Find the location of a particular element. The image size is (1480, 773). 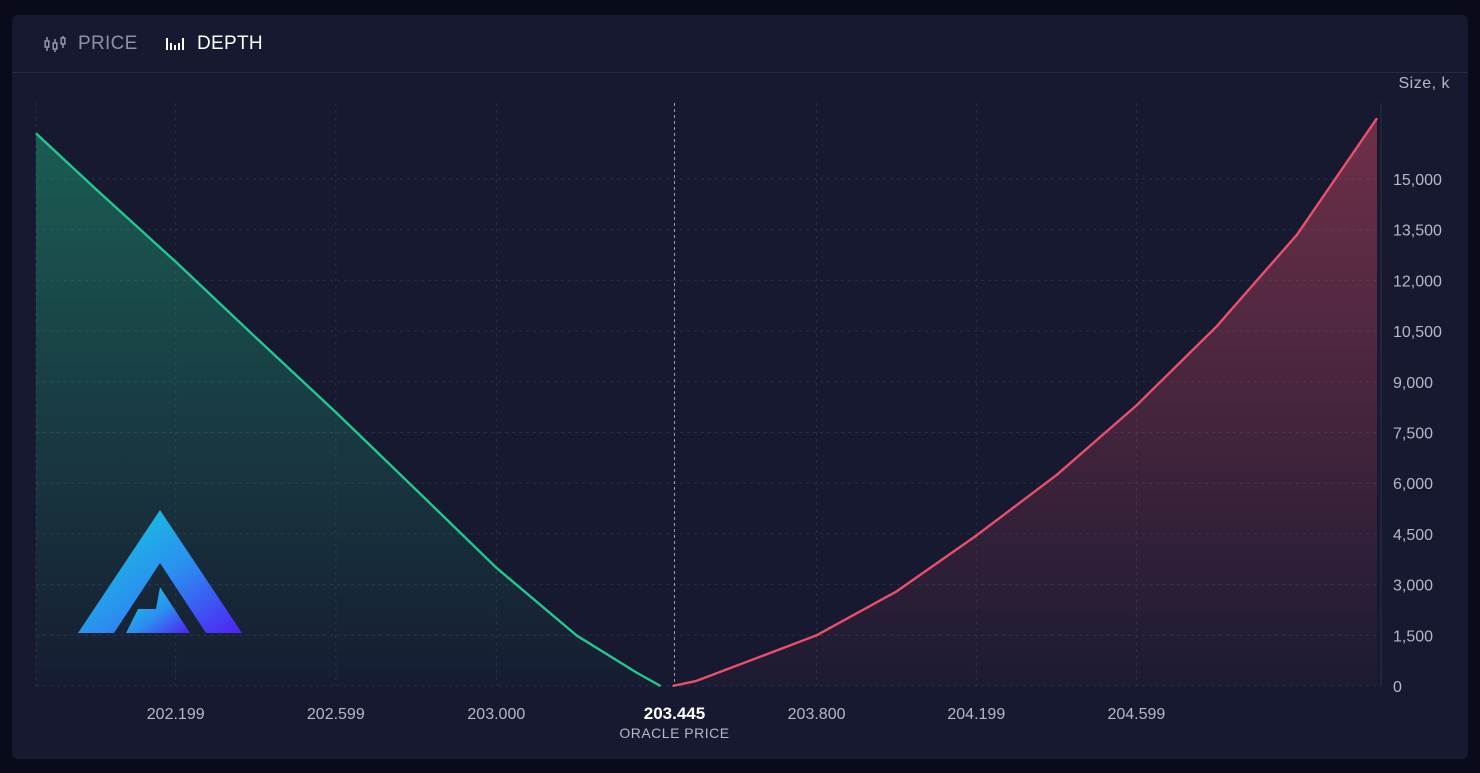

x-tick-label: 202.199 is located at coordinates (176, 714).